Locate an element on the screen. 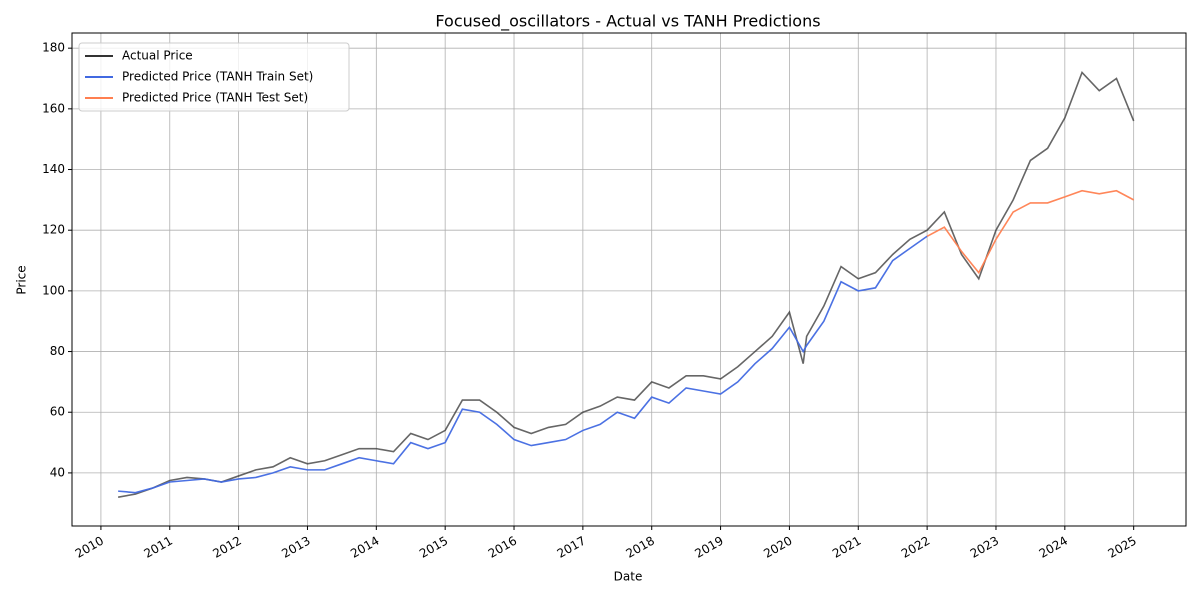  x-tick-label: 2025 is located at coordinates (1121, 547).